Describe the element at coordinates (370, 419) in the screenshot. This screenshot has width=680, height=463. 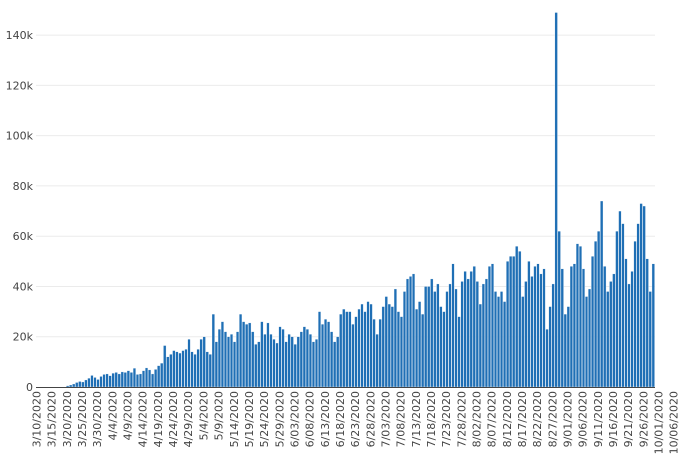
I see `x-tick-label: 6/28/2020` at that location.